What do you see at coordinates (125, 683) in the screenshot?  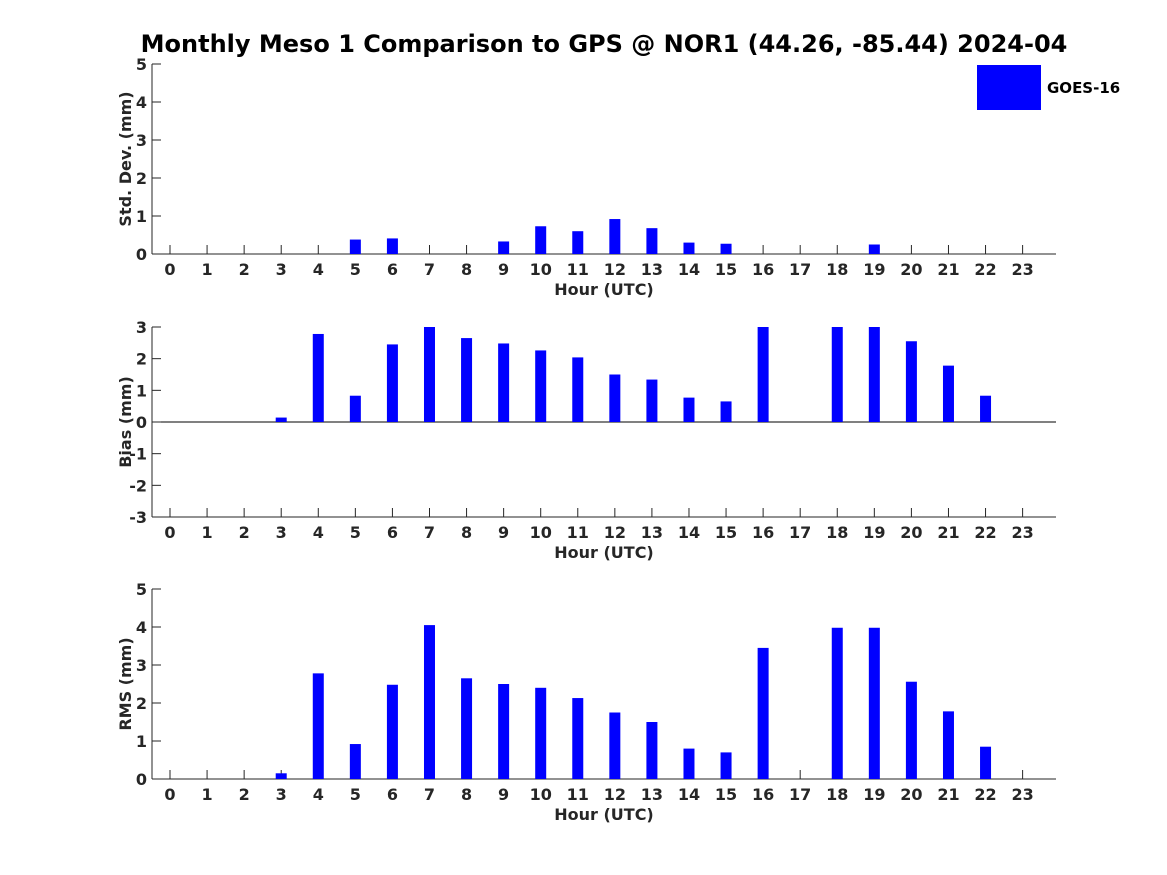 I see `y-axis-label: RMS (mm)` at bounding box center [125, 683].